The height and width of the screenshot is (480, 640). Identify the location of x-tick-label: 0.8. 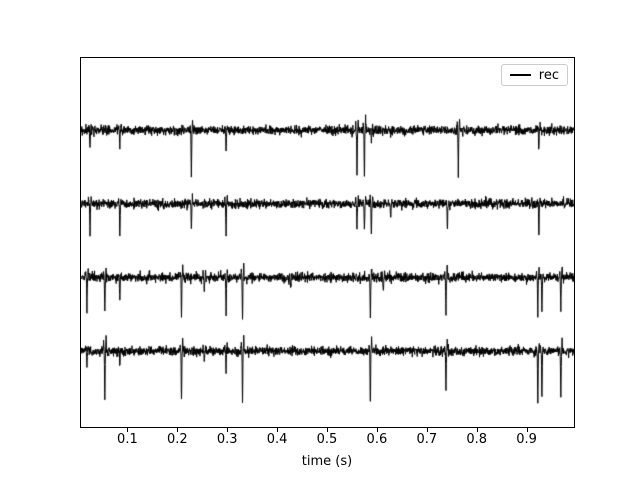
(477, 439).